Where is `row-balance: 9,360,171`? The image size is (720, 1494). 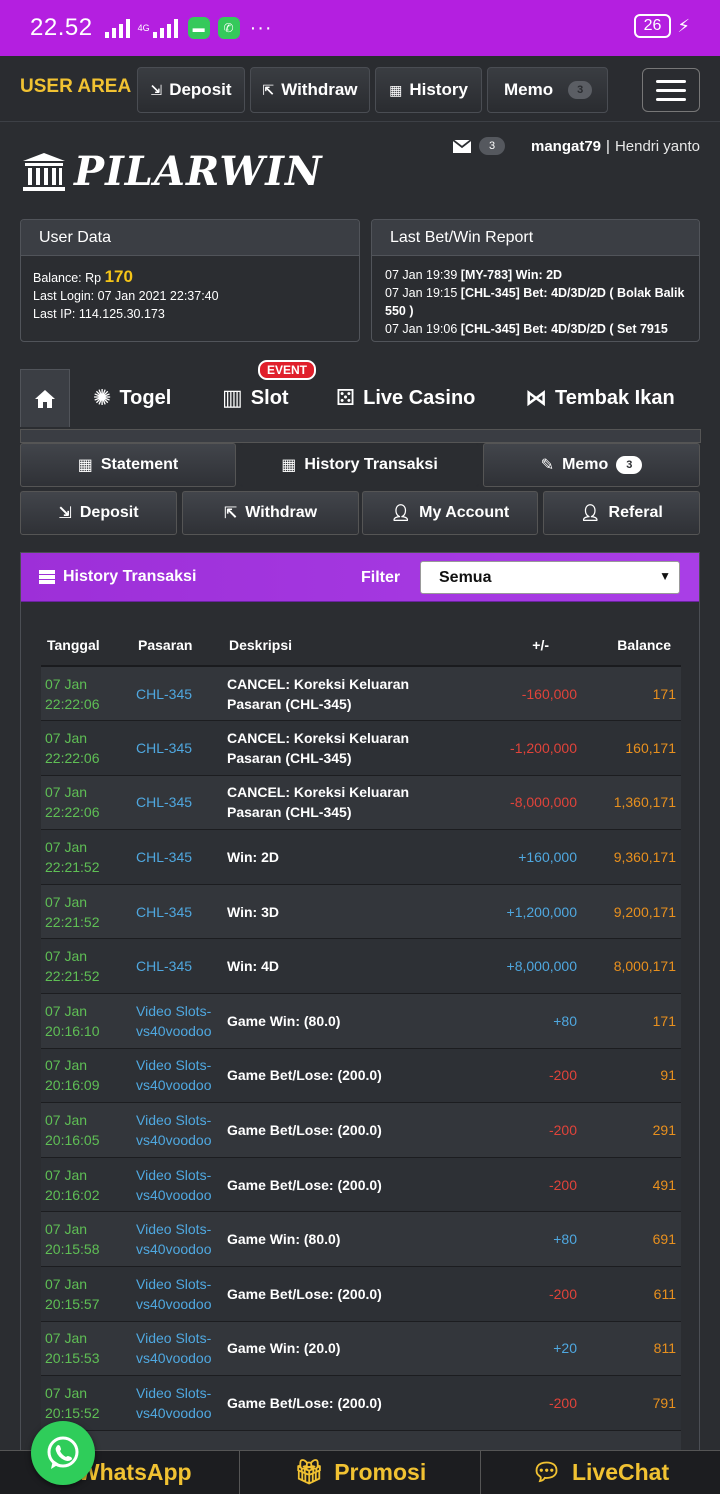 row-balance: 9,360,171 is located at coordinates (631, 857).